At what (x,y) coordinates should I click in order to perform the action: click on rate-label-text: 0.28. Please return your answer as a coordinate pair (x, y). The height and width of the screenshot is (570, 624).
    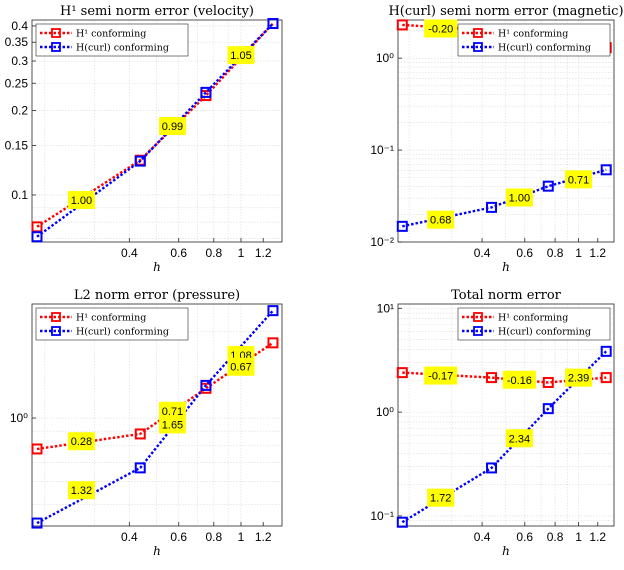
    Looking at the image, I should click on (81, 442).